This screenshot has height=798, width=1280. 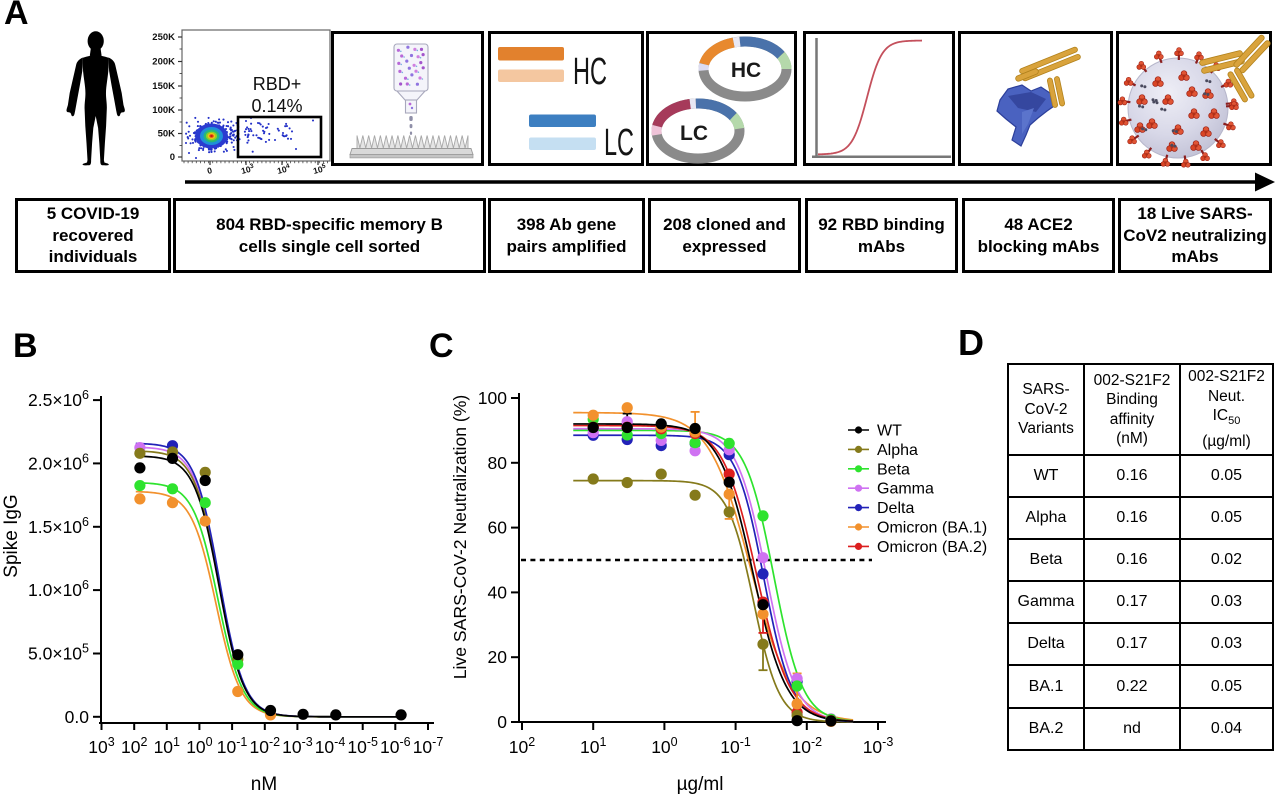 What do you see at coordinates (897, 450) in the screenshot?
I see `svg-text: Alpha` at bounding box center [897, 450].